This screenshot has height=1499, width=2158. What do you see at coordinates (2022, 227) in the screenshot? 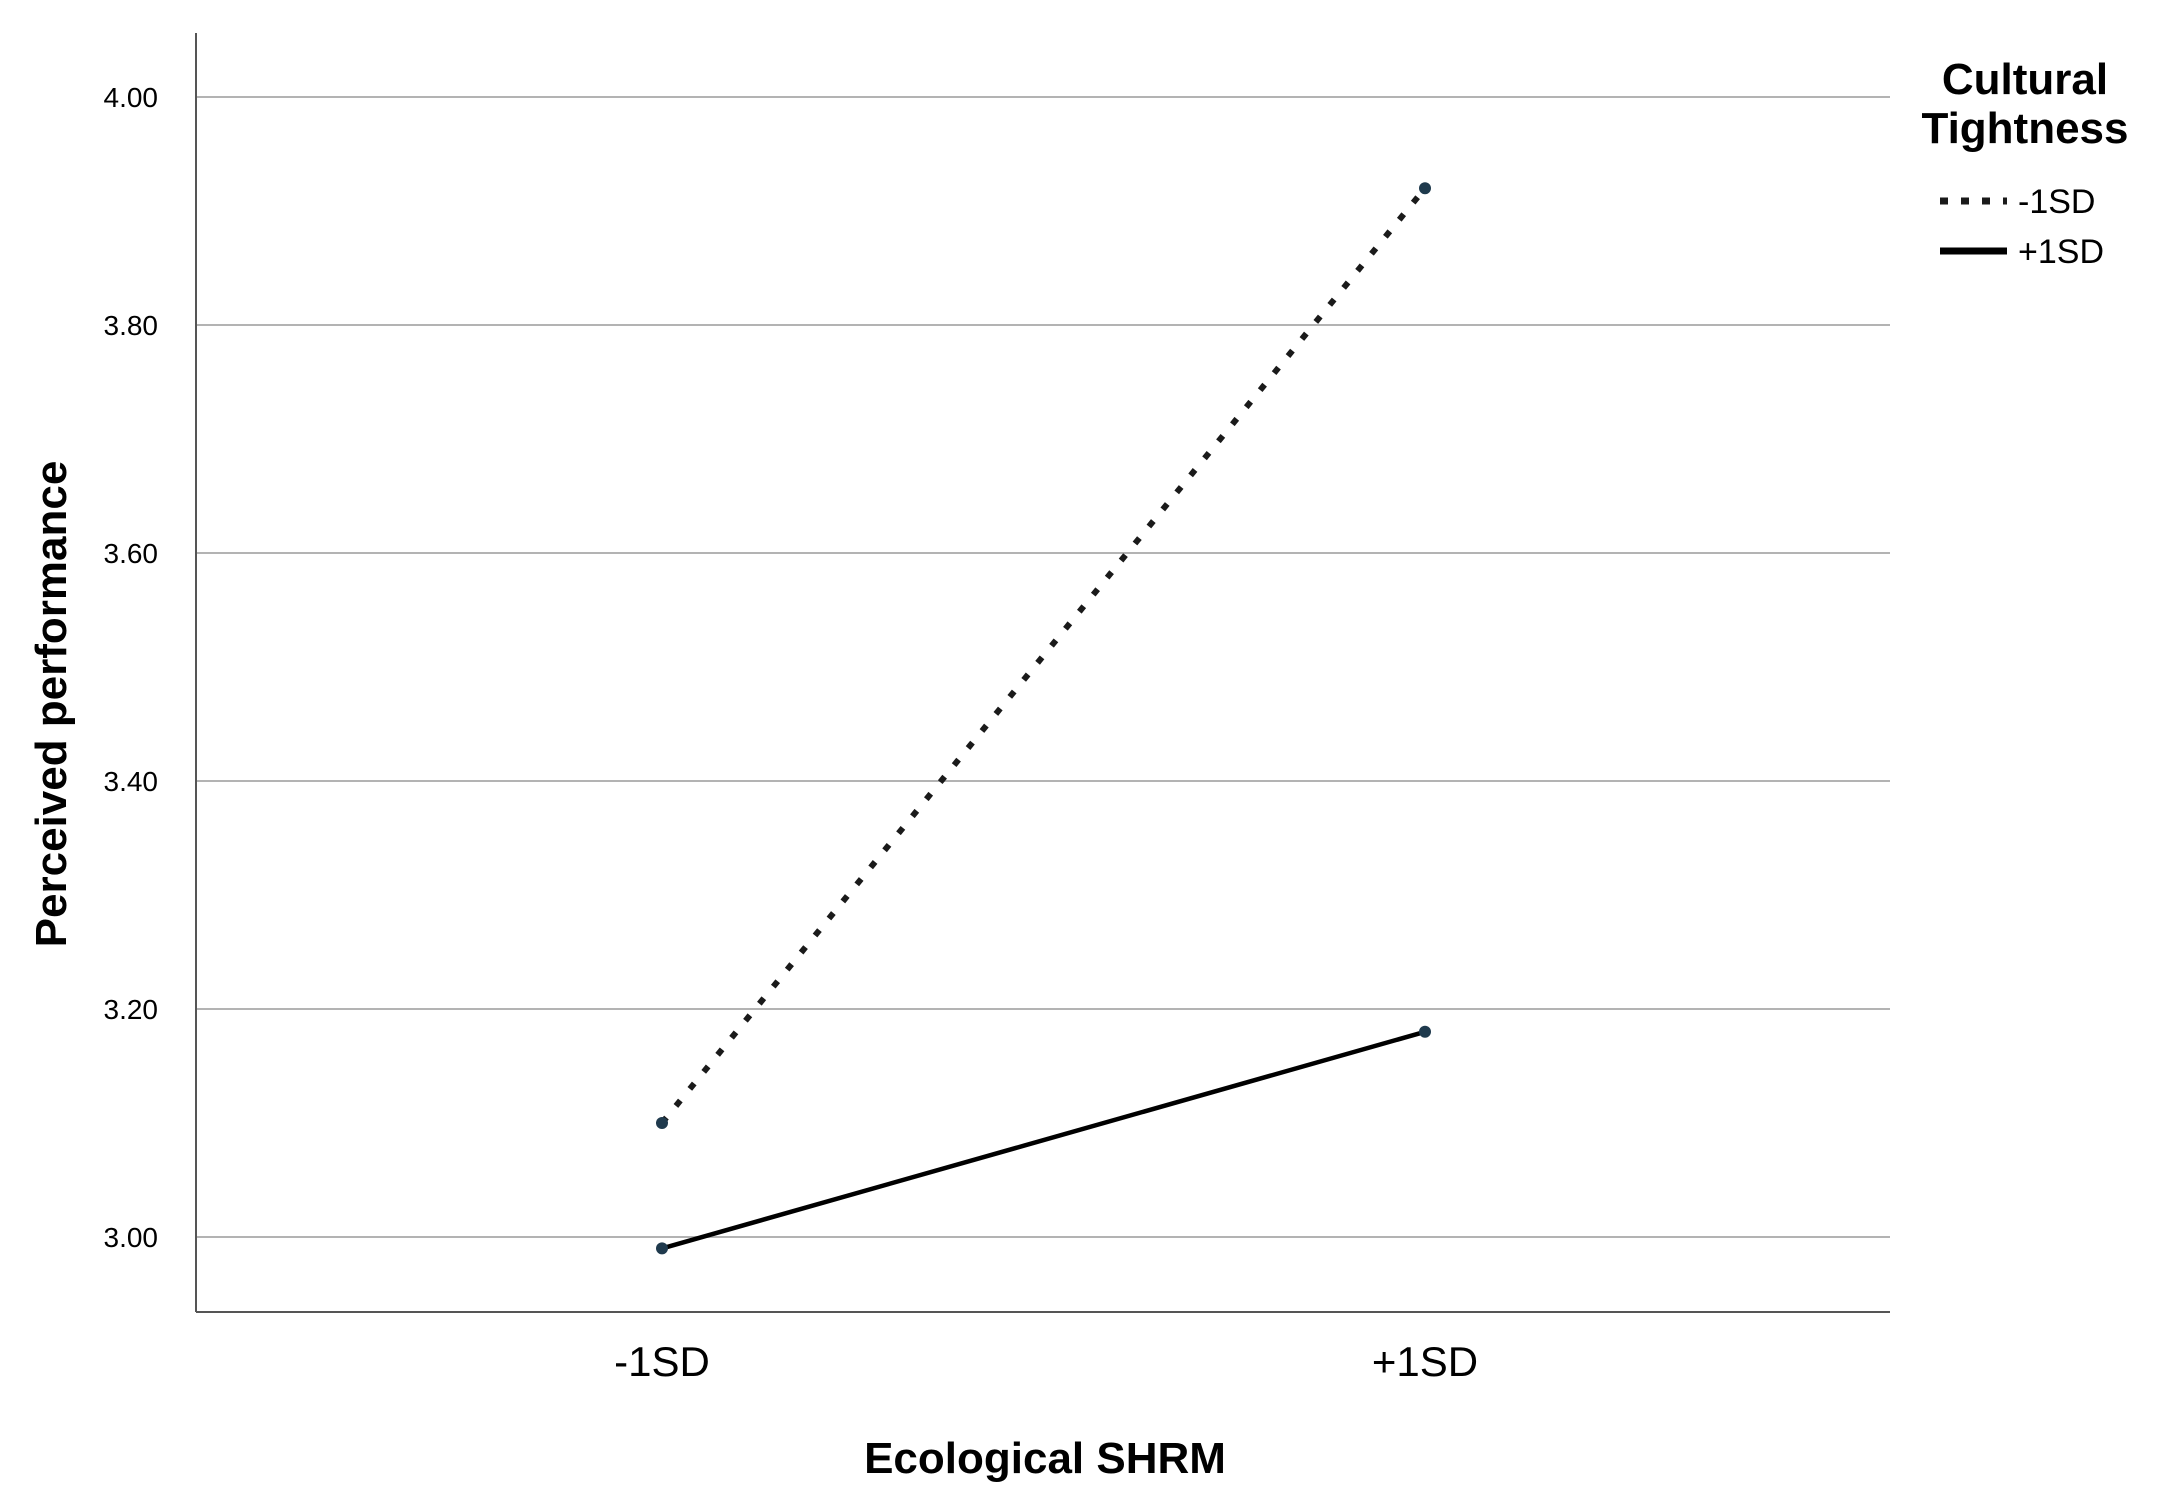
I see `legend-items: -1SD +1SD` at bounding box center [2022, 227].